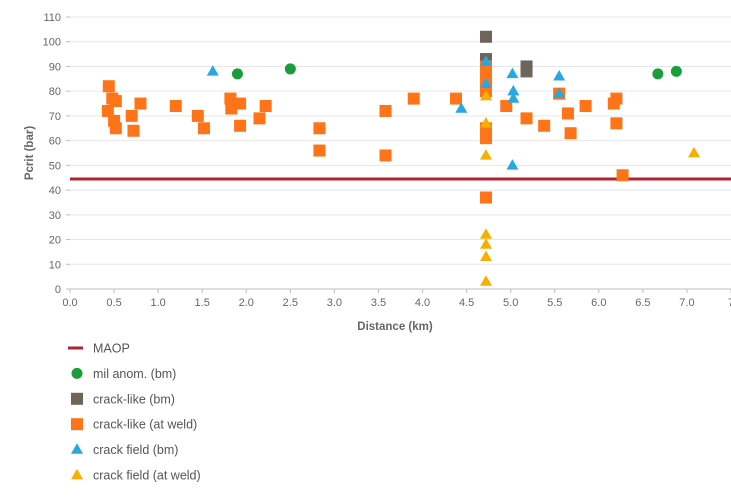  Describe the element at coordinates (77, 474) in the screenshot. I see `legend-swatch-crack-field-at-weld` at that location.